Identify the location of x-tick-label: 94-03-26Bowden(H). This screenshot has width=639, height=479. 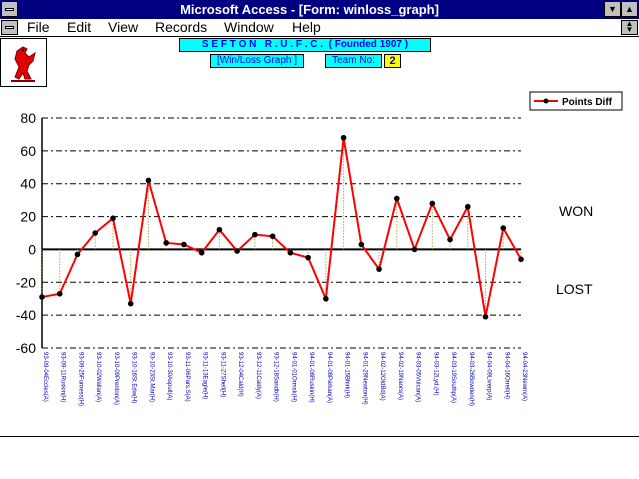
(471, 379).